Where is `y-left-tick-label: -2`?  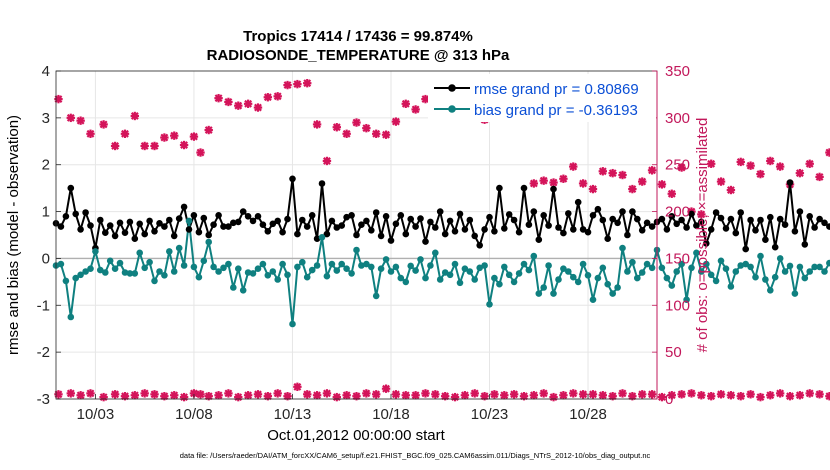
y-left-tick-label: -2 is located at coordinates (43, 352).